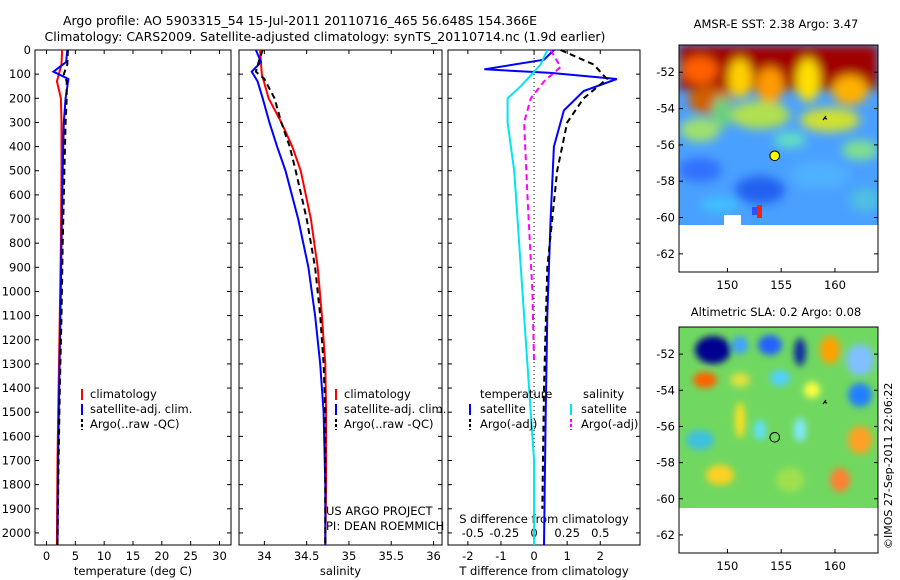 Image resolution: width=900 pixels, height=580 pixels. I want to click on sla-map-title: Altimetric SLA: 0.2 Argo: 0.08, so click(776, 312).